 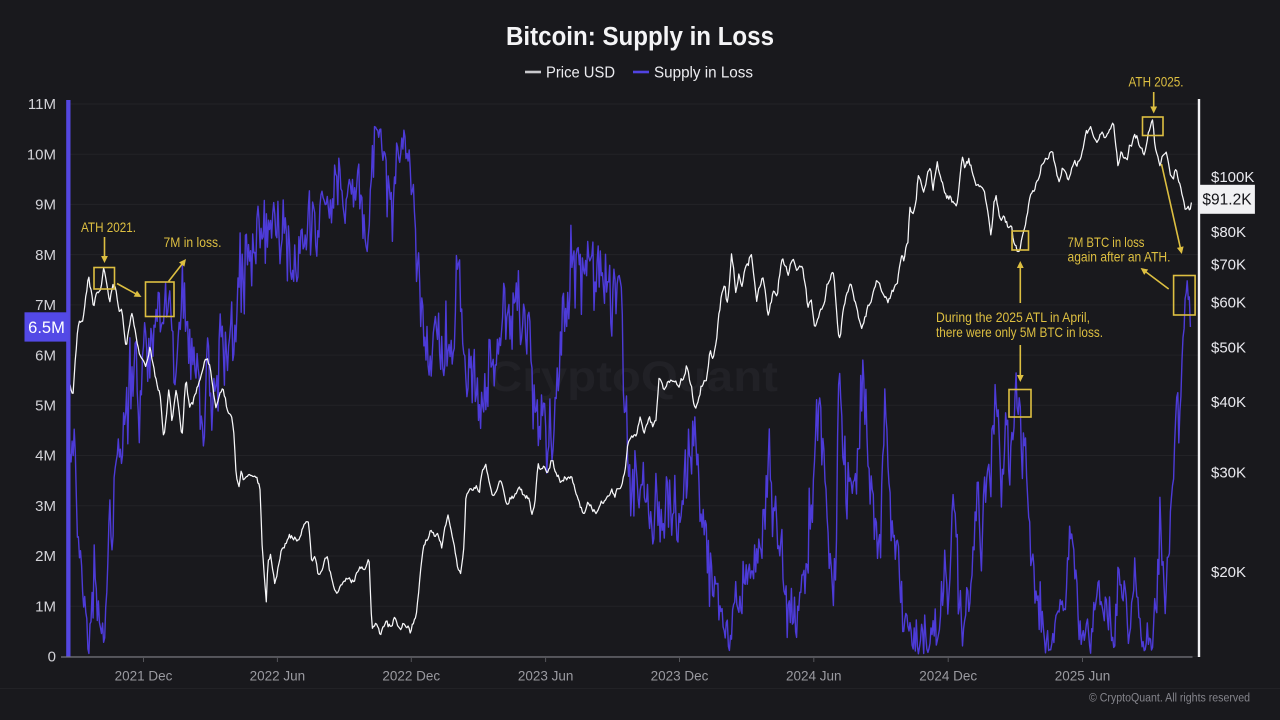 I want to click on svg-text: 9M, so click(x=45, y=205).